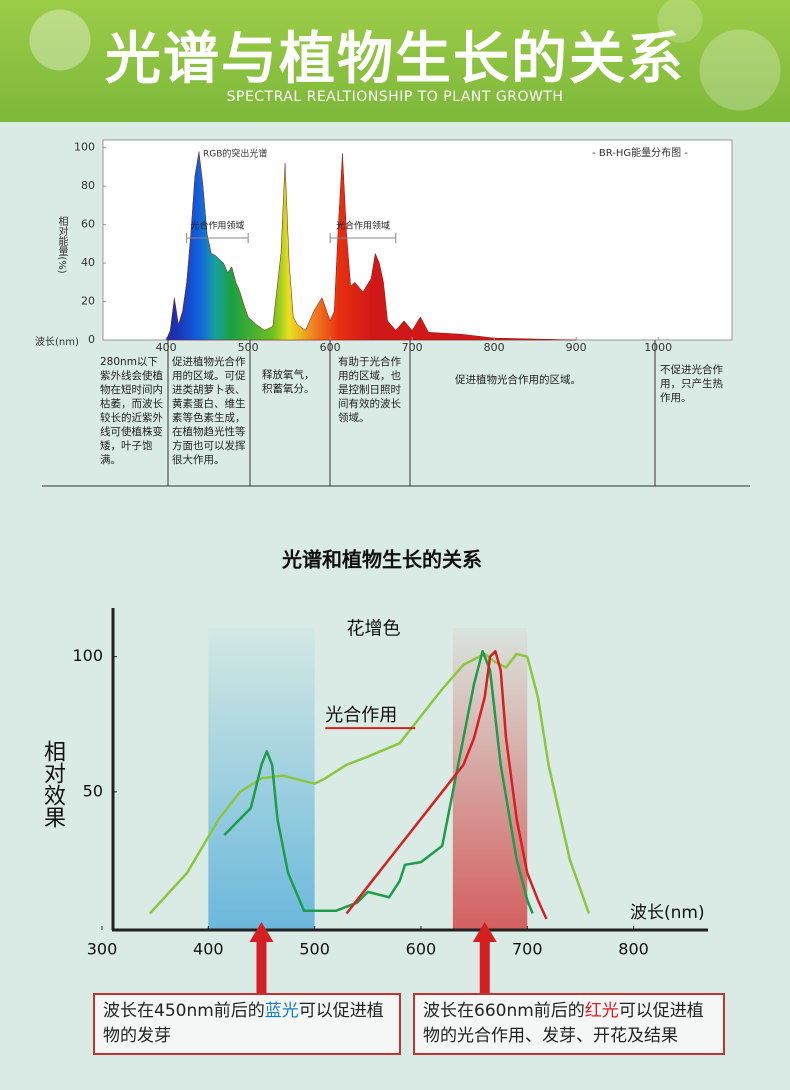  I want to click on y-tick-label: 80, so click(88, 185).